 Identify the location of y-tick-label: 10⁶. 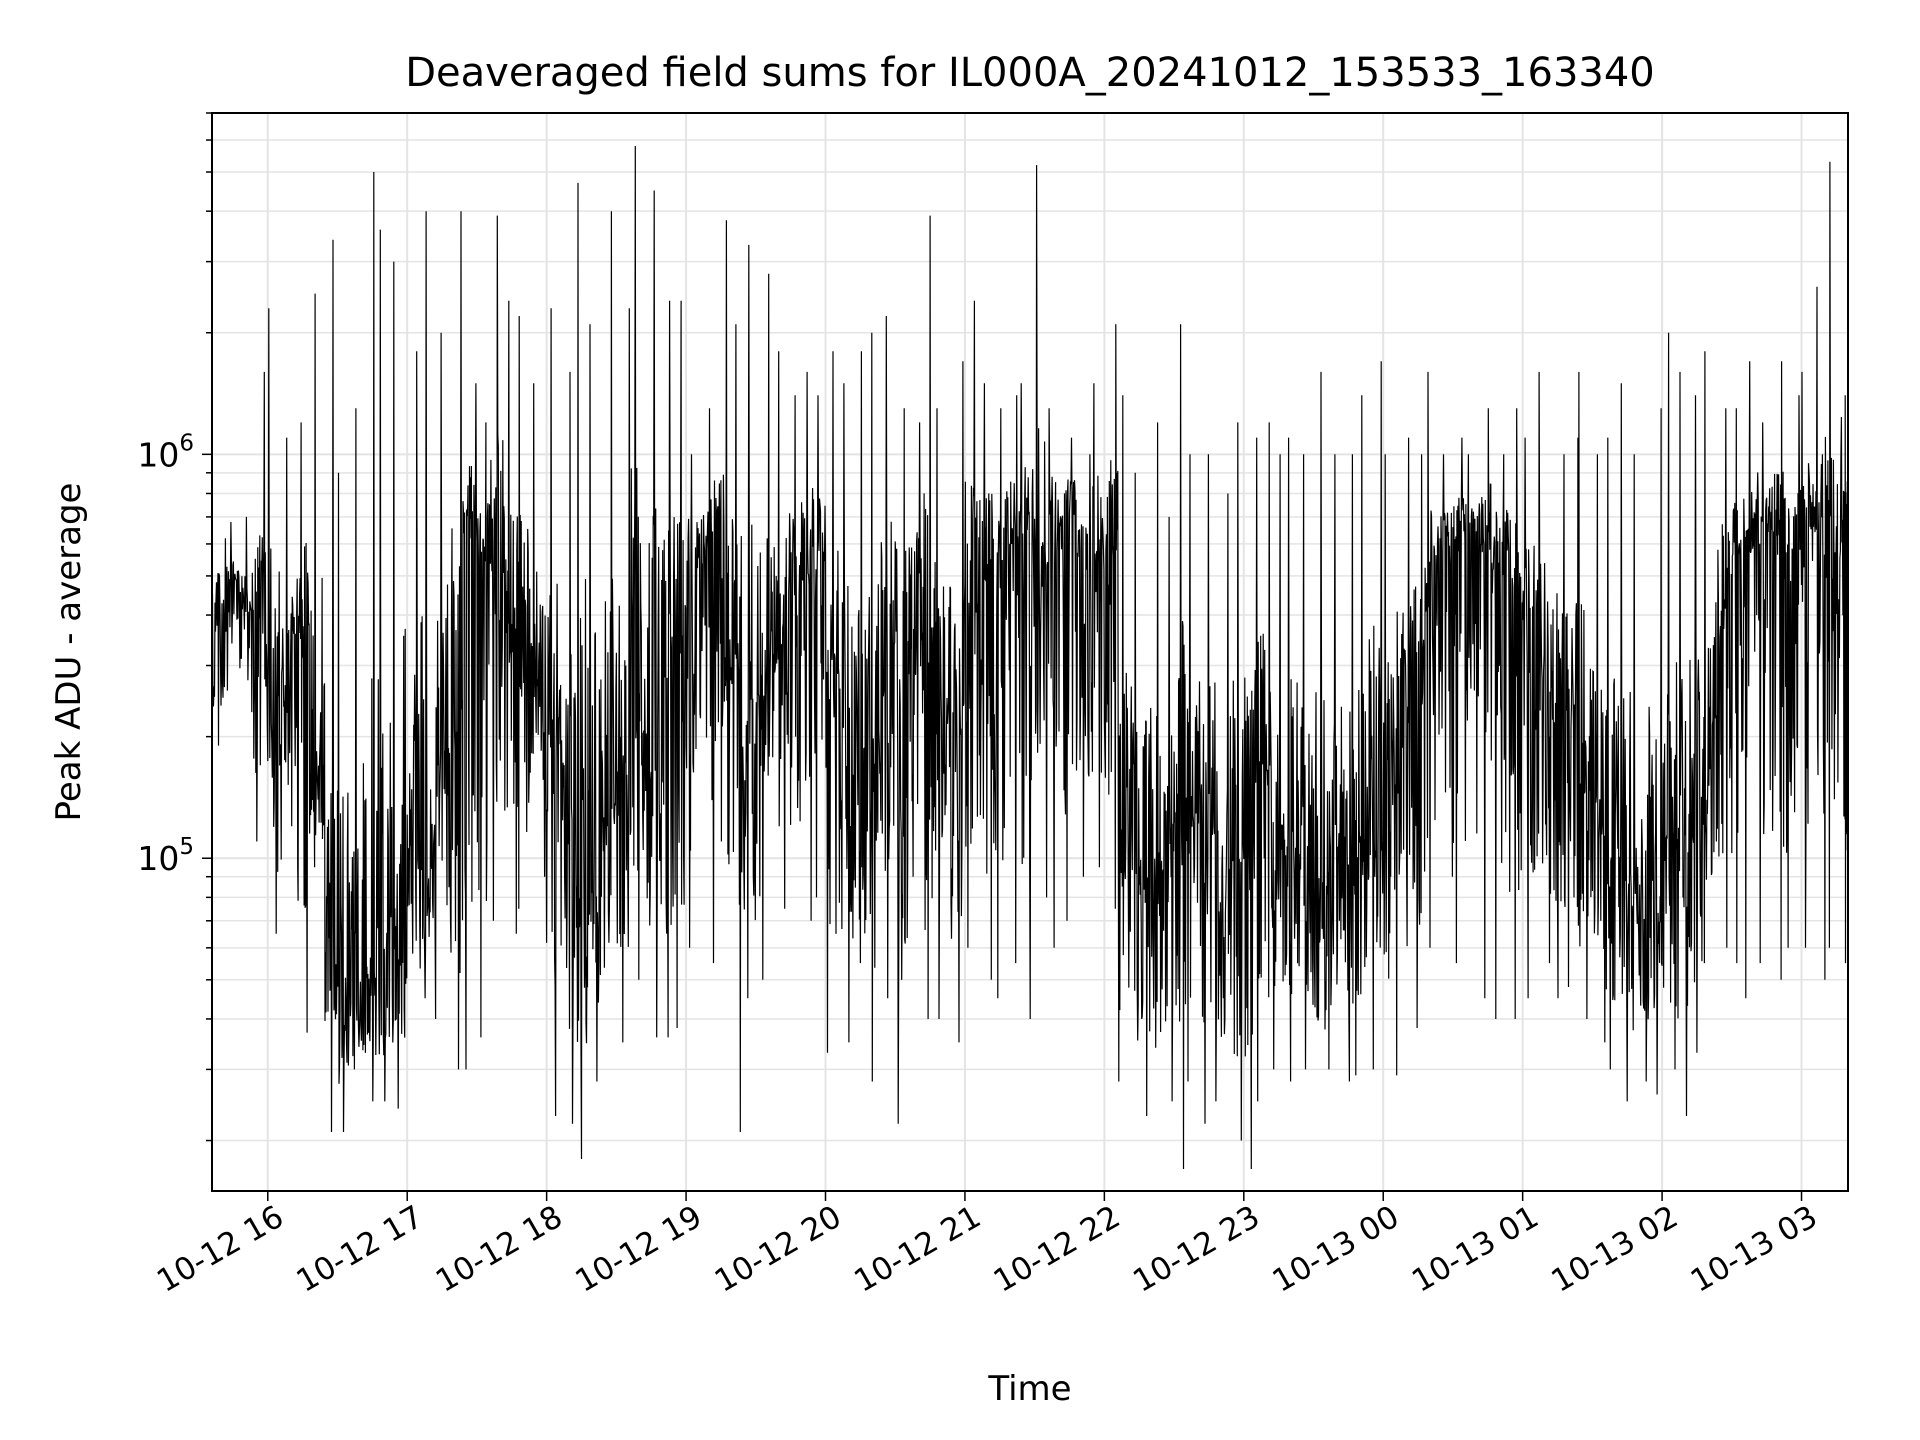
(165, 452).